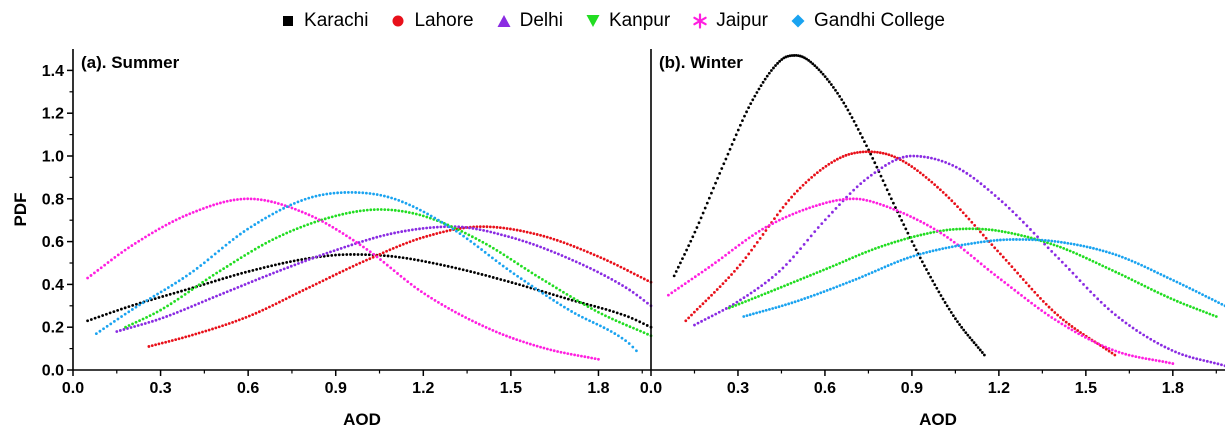 This screenshot has width=1225, height=431. What do you see at coordinates (324, 21) in the screenshot?
I see `legend-item-karachi: Karachi` at bounding box center [324, 21].